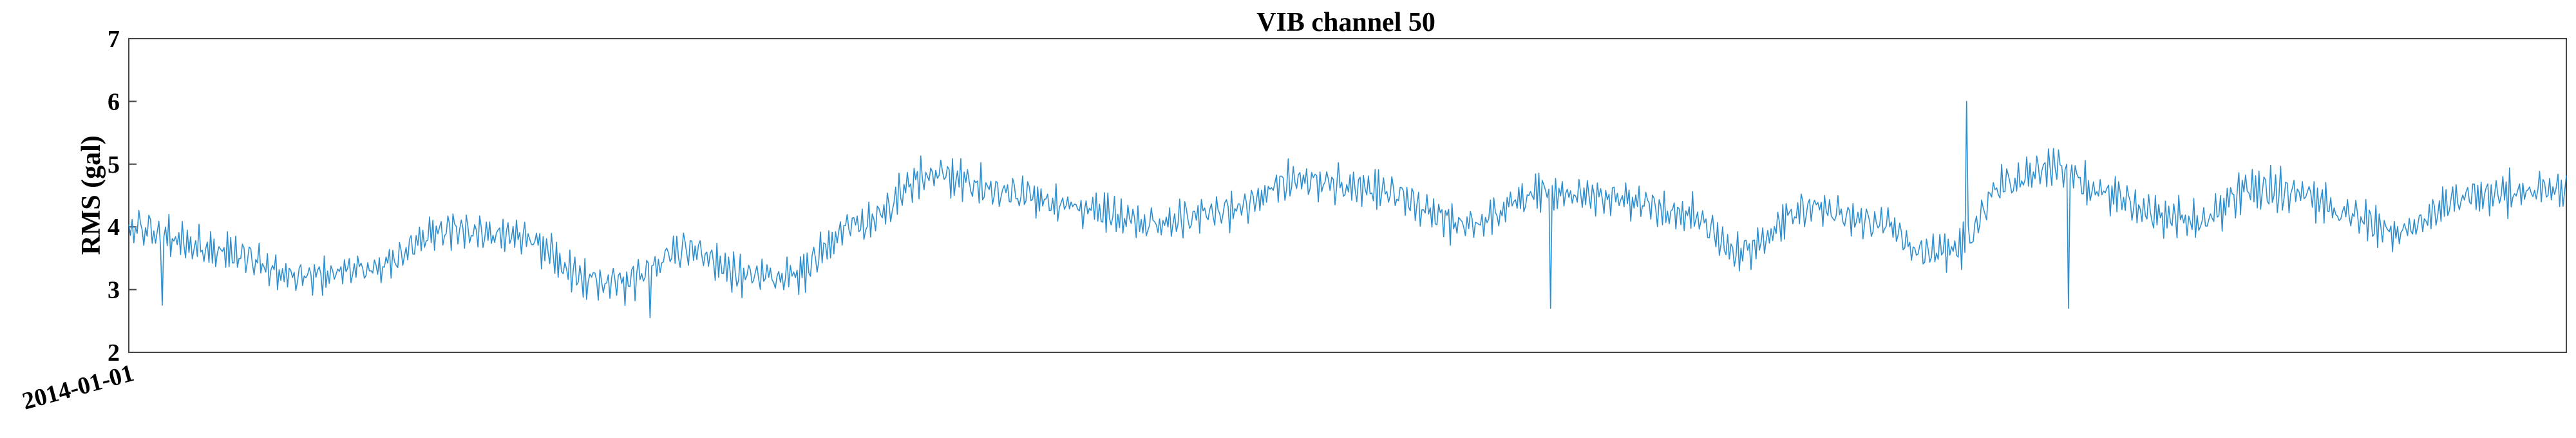 This screenshot has width=2576, height=438. I want to click on y-tick-label: 3, so click(114, 290).